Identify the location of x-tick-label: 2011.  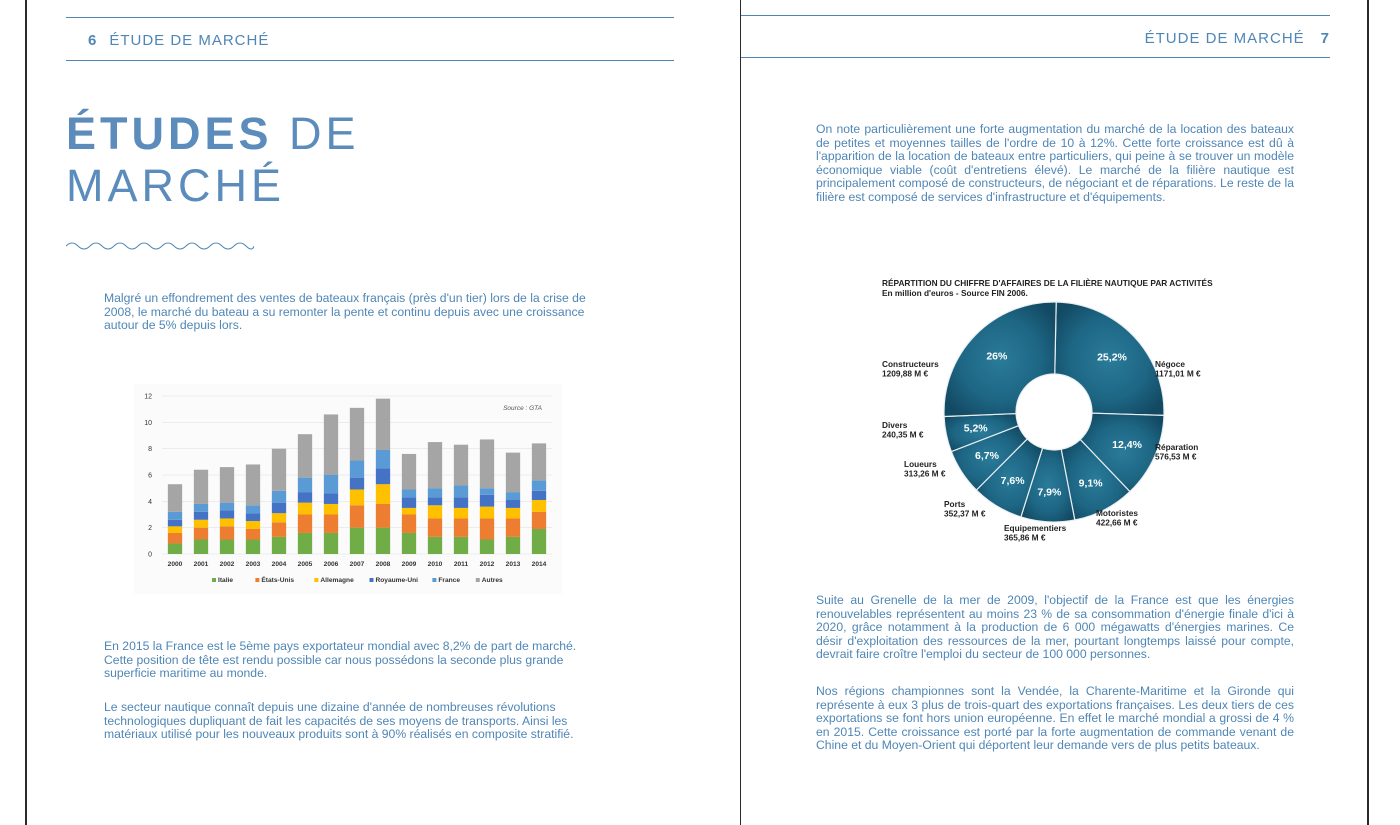
(461, 564).